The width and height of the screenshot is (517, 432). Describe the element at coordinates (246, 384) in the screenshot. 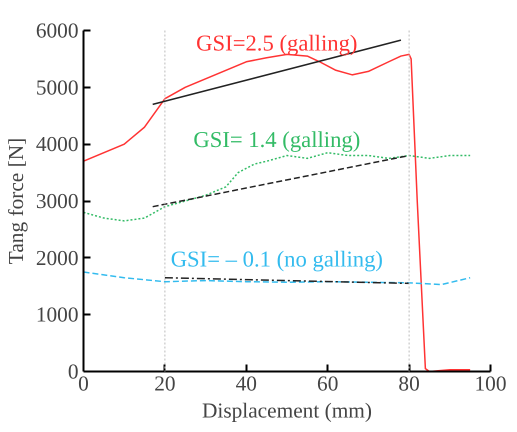

I see `x-tick-label: 40` at that location.